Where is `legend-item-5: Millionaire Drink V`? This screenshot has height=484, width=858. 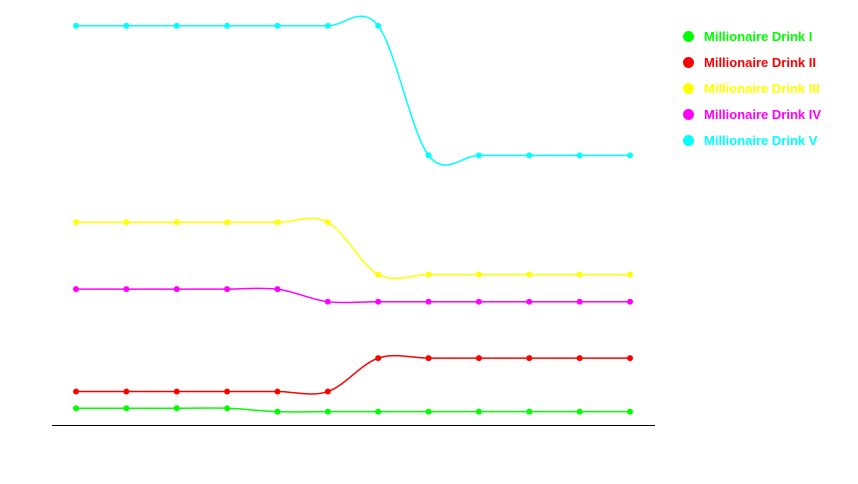
legend-item-5: Millionaire Drink V is located at coordinates (752, 140).